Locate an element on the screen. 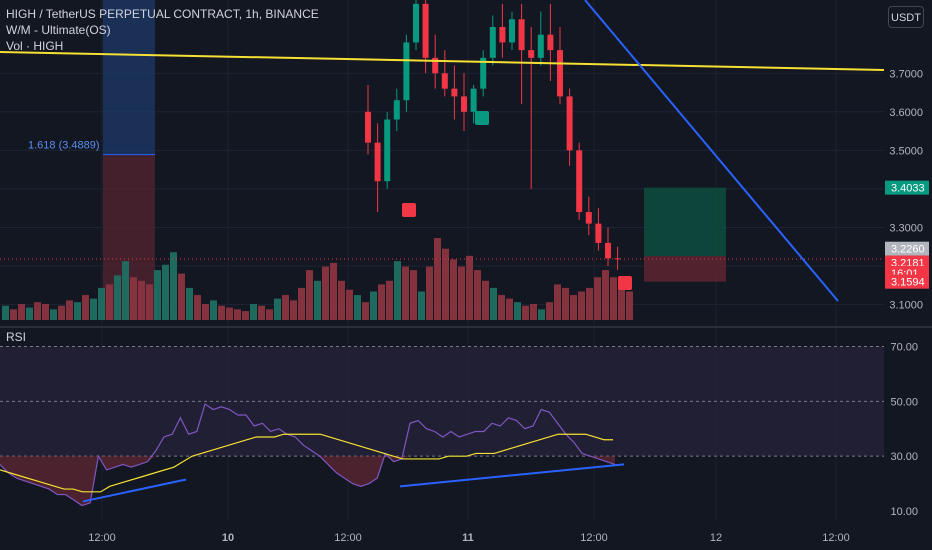  indicator-volume-label: Vol · HIGH is located at coordinates (35, 46).